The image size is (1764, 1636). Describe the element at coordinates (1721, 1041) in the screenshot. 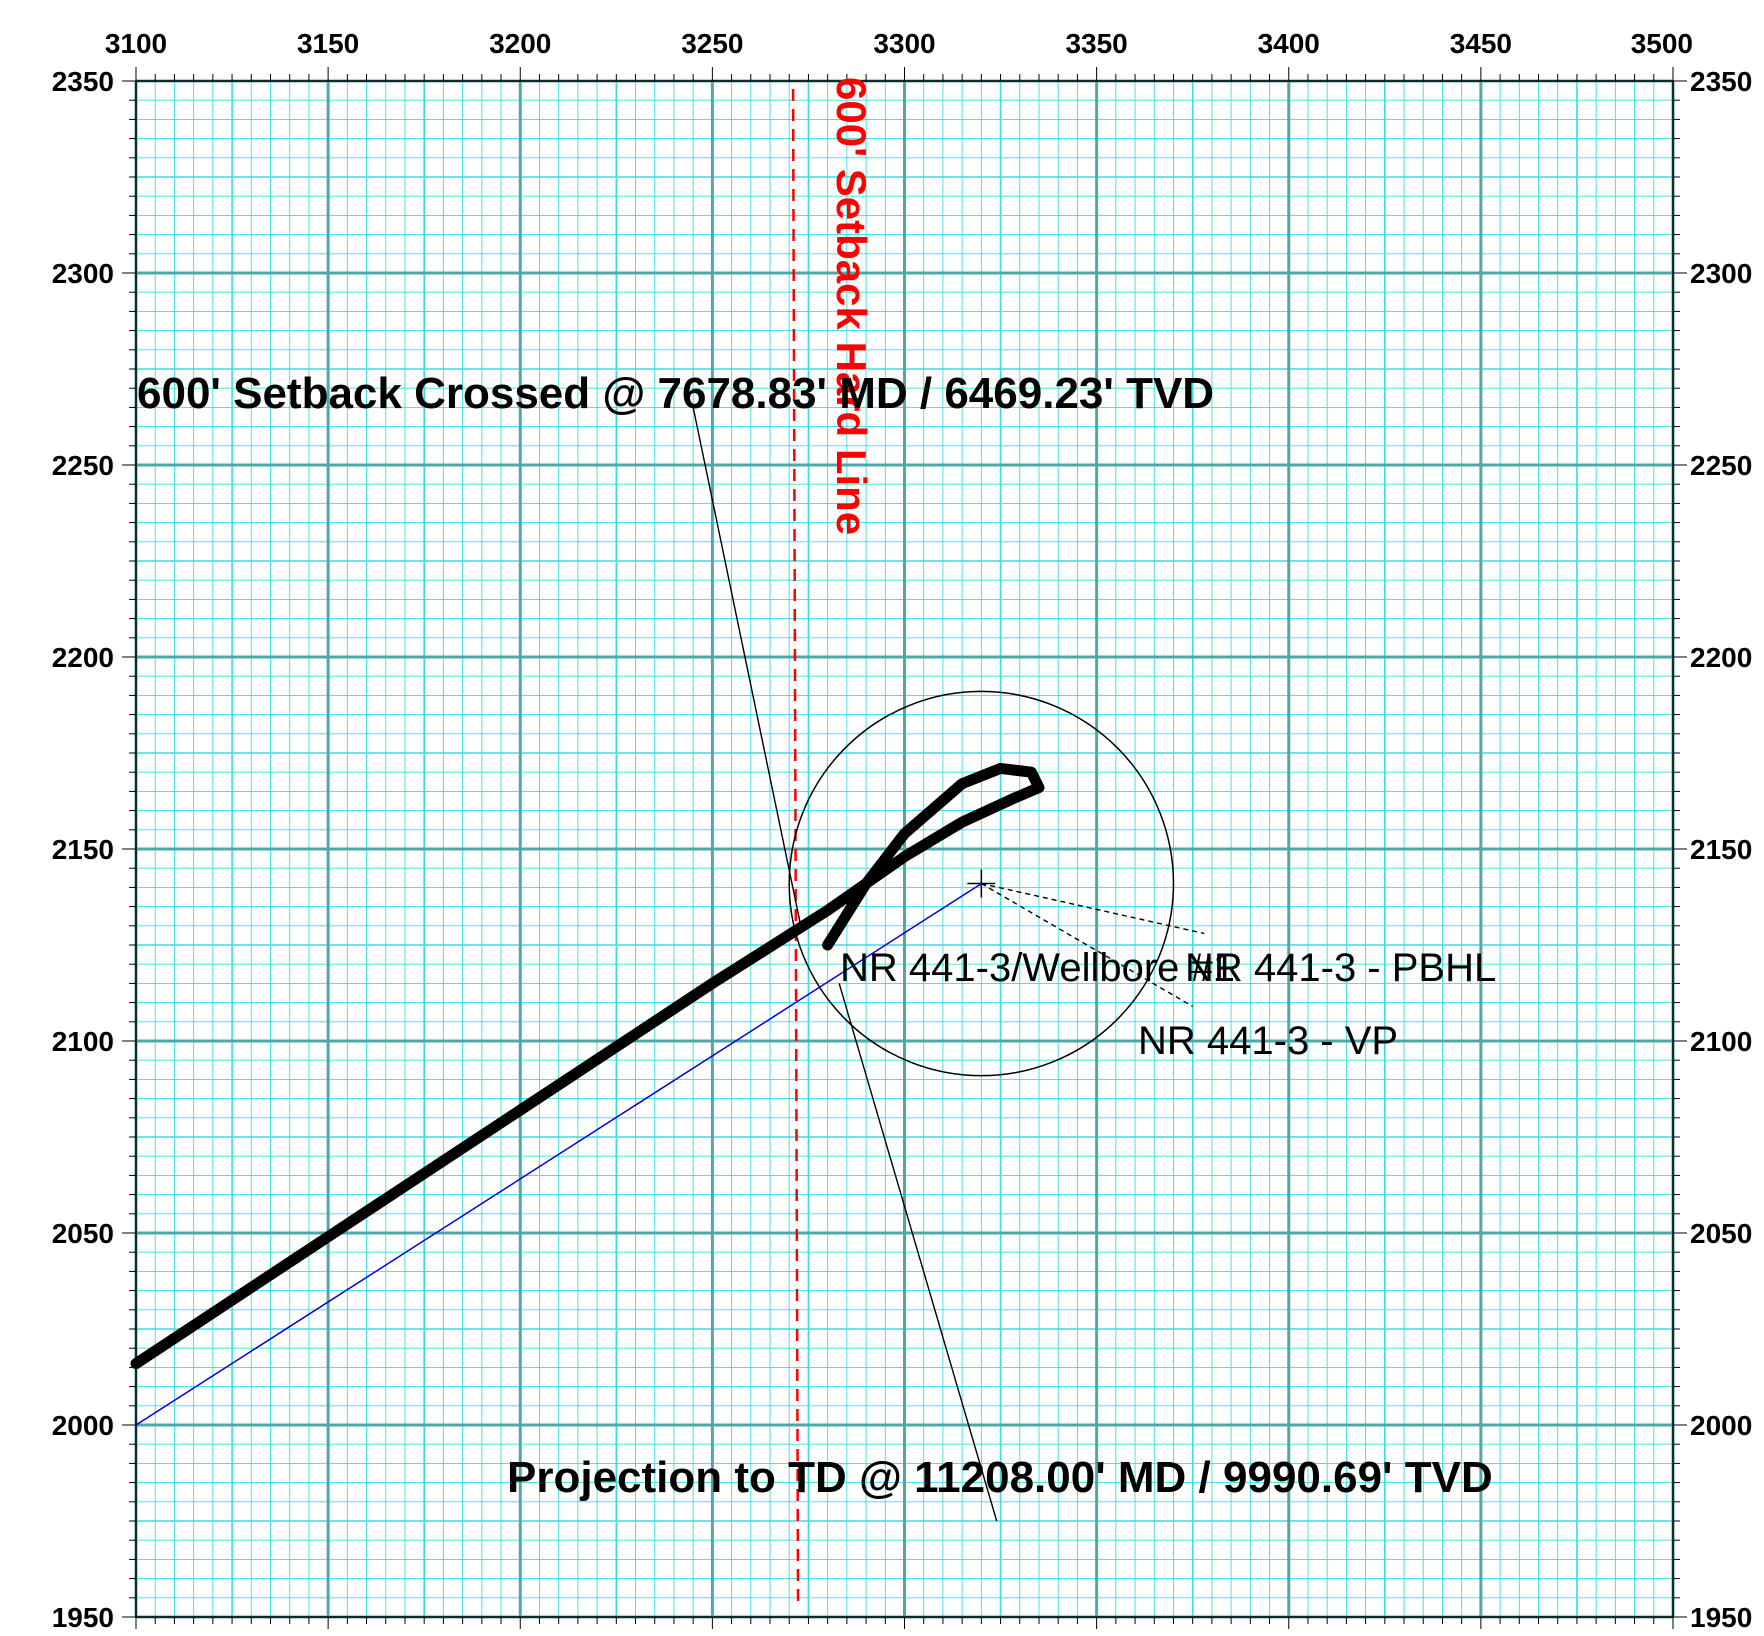

I see `y-tick-label-right: 2100` at that location.